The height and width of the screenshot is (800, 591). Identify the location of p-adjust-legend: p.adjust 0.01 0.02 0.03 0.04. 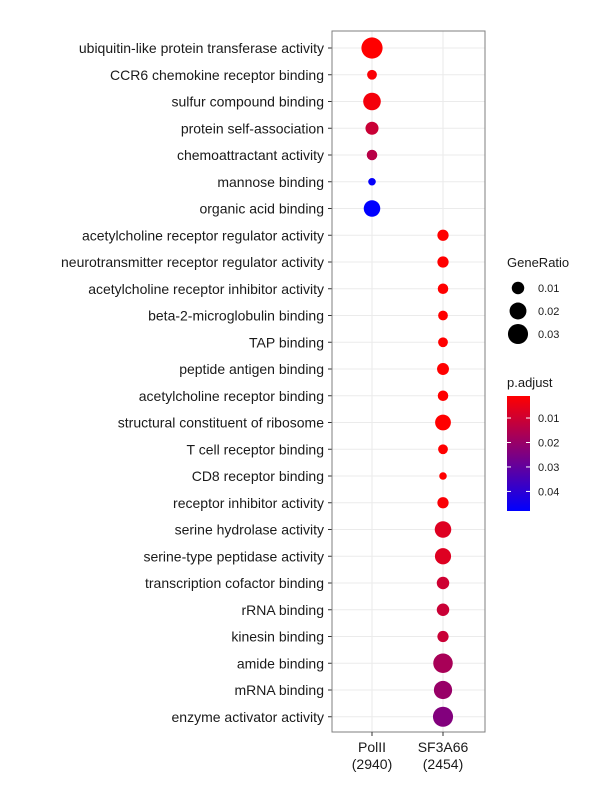
(533, 443).